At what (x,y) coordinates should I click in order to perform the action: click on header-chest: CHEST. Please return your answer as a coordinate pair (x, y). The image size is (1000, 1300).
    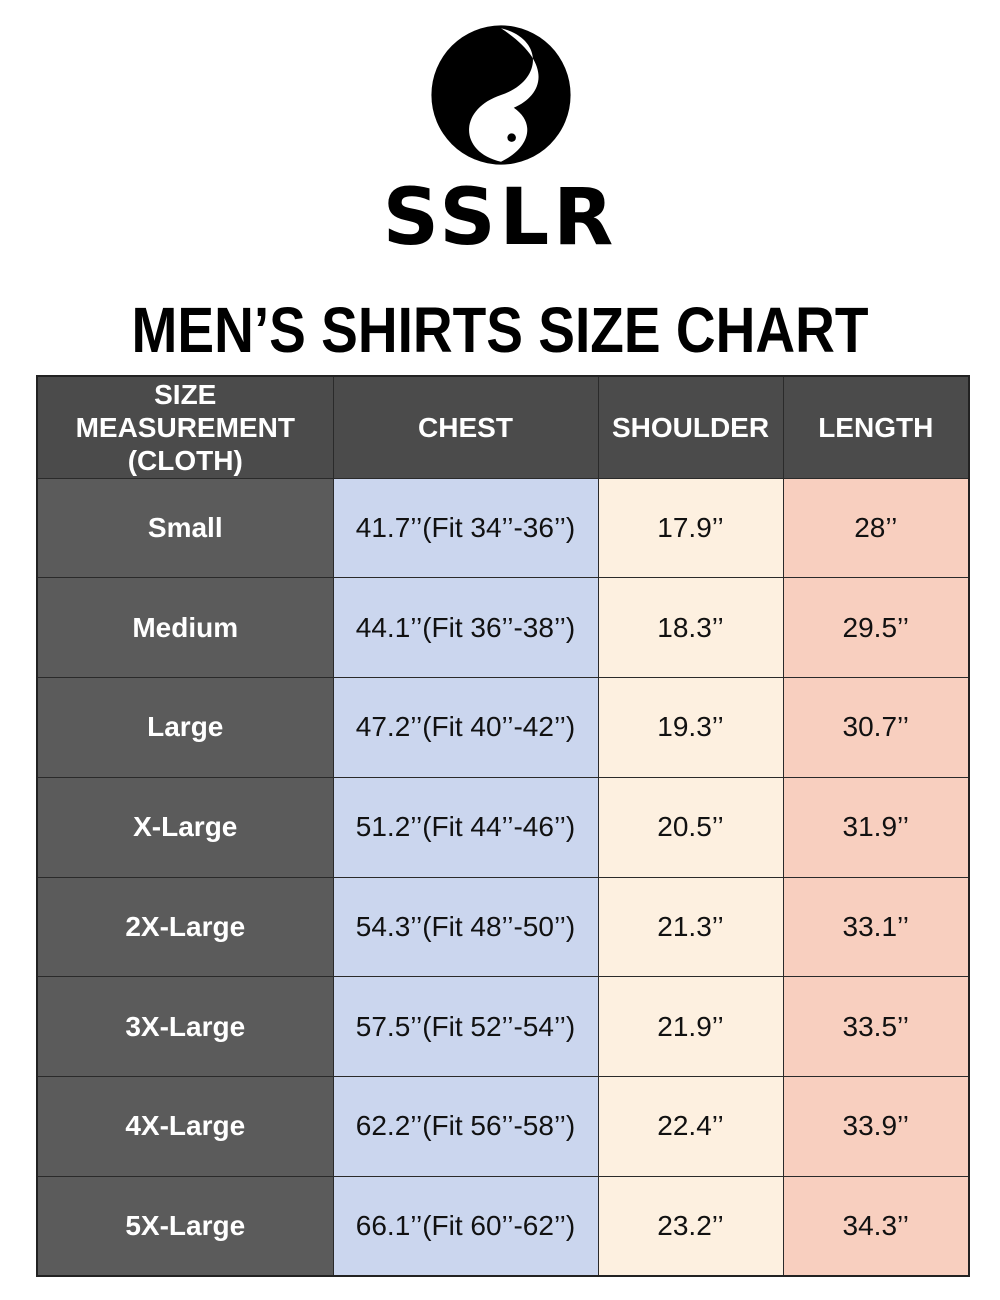
    Looking at the image, I should click on (465, 427).